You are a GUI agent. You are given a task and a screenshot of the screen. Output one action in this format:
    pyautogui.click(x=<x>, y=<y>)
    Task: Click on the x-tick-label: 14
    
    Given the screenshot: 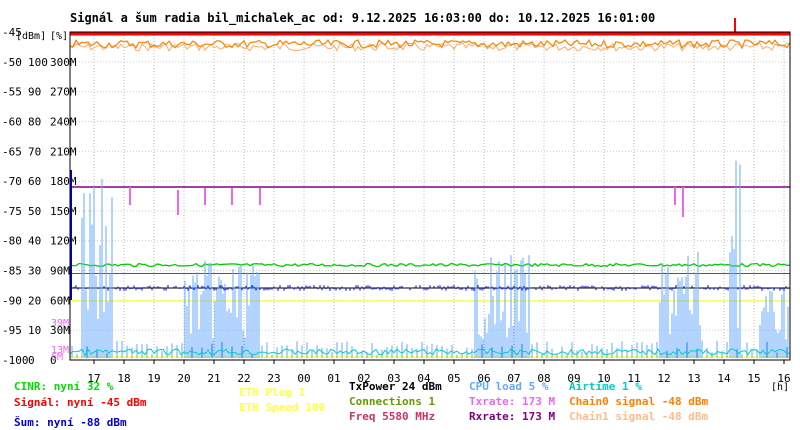 What is the action you would take?
    pyautogui.click(x=724, y=378)
    